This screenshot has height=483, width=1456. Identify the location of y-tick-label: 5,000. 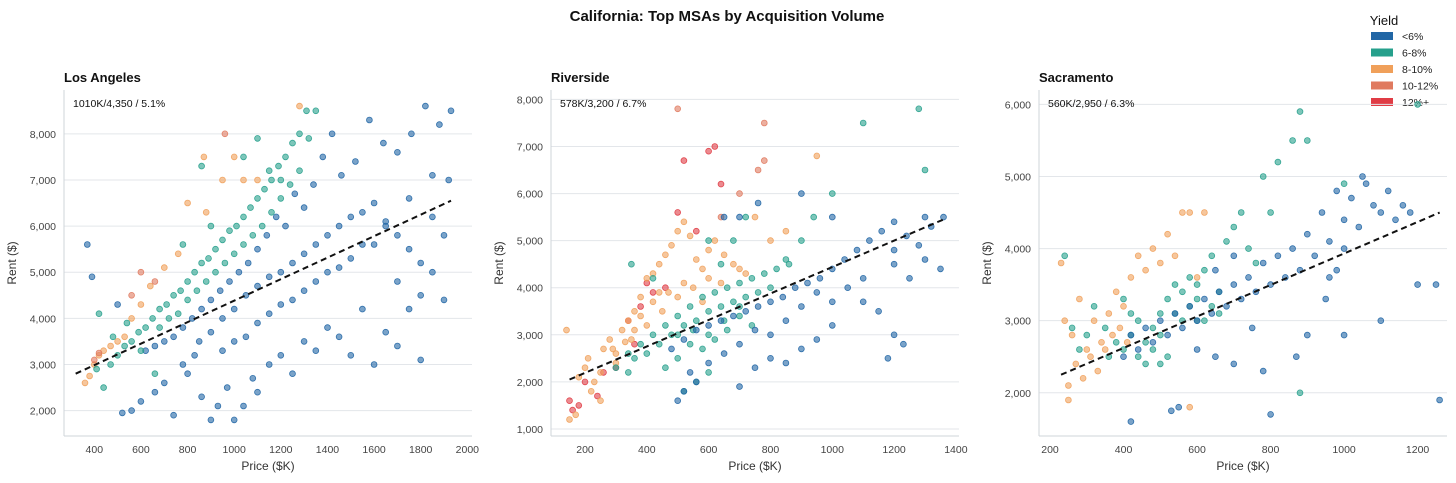
(530, 242).